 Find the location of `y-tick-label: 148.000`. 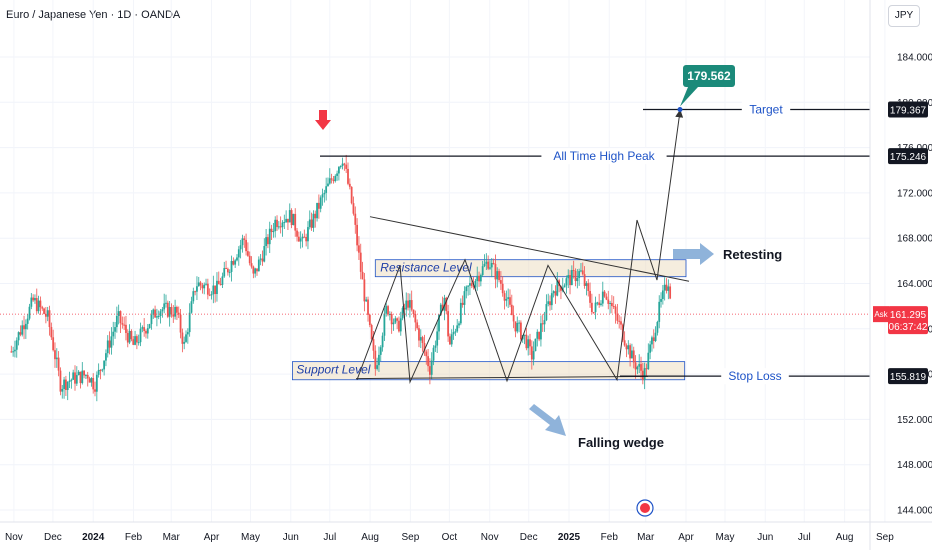

y-tick-label: 148.000 is located at coordinates (914, 465).